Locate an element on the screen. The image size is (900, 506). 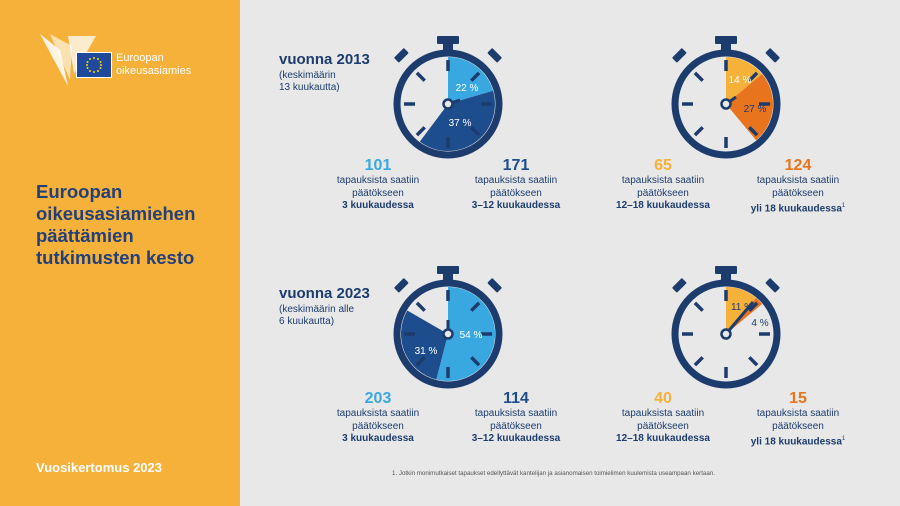
stat-number: 203 is located at coordinates (378, 398).